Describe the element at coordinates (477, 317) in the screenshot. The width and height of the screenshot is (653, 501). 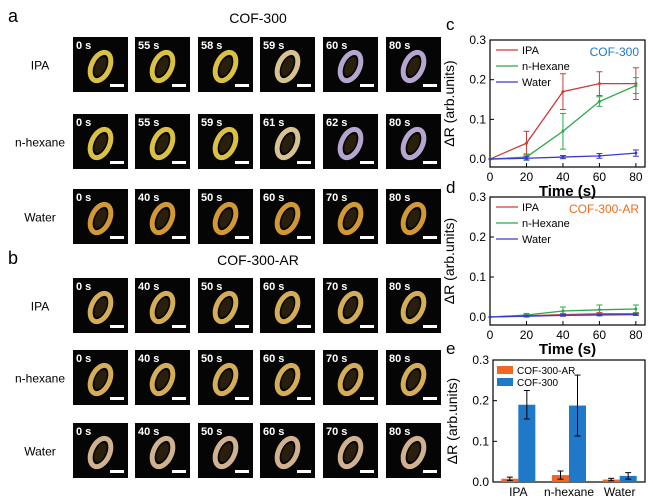
I see `y-tick-label: 0.0` at that location.